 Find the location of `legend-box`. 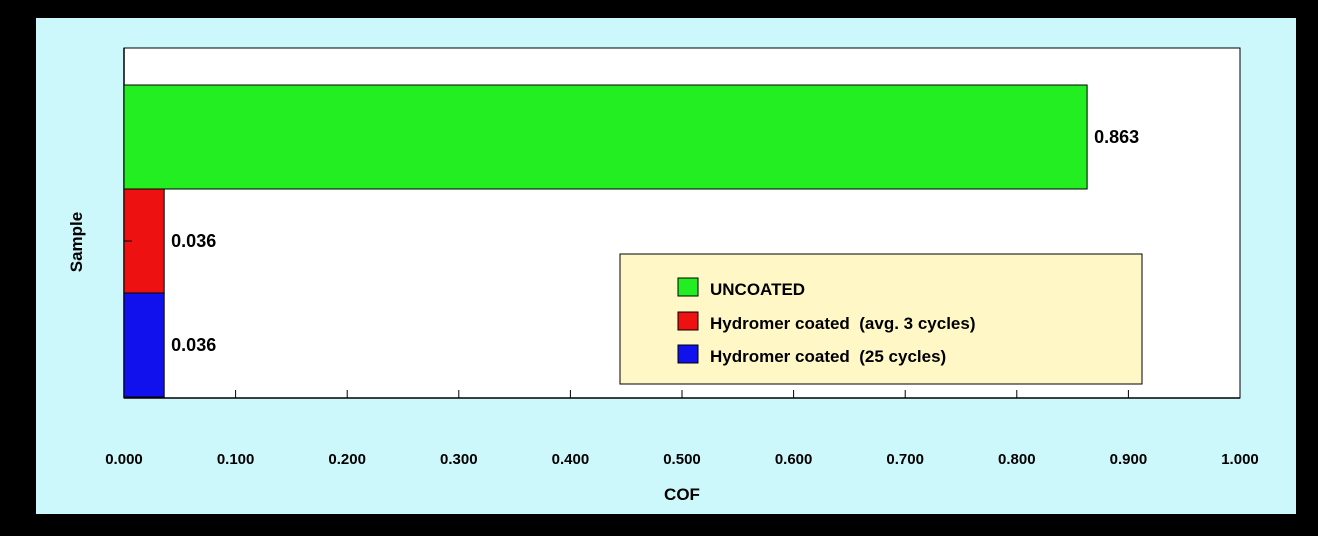

legend-box is located at coordinates (881, 319).